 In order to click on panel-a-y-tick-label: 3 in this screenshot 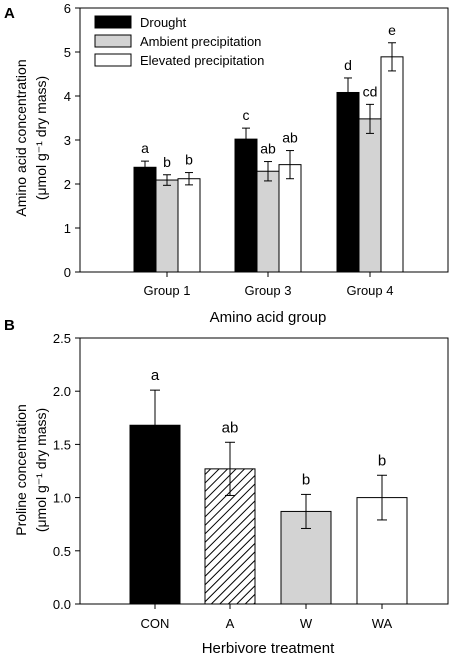, I will do `click(67, 140)`.